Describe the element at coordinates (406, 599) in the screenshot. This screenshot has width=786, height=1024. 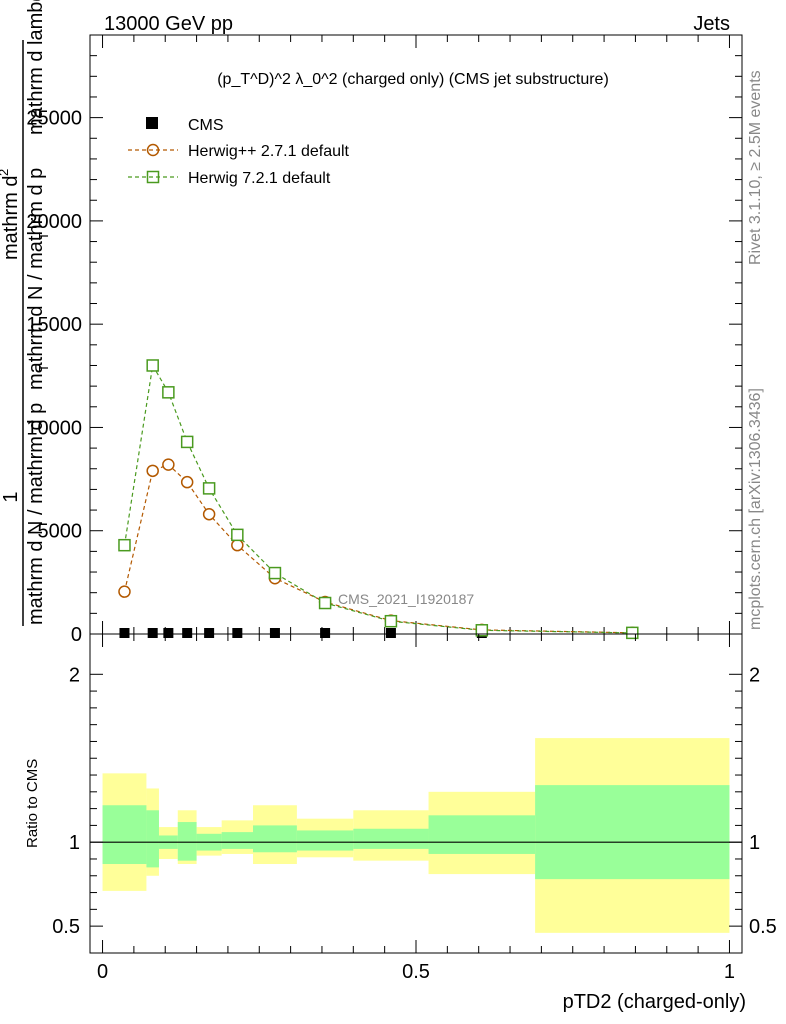
I see `watermark: CMS_2021_I1920187` at that location.